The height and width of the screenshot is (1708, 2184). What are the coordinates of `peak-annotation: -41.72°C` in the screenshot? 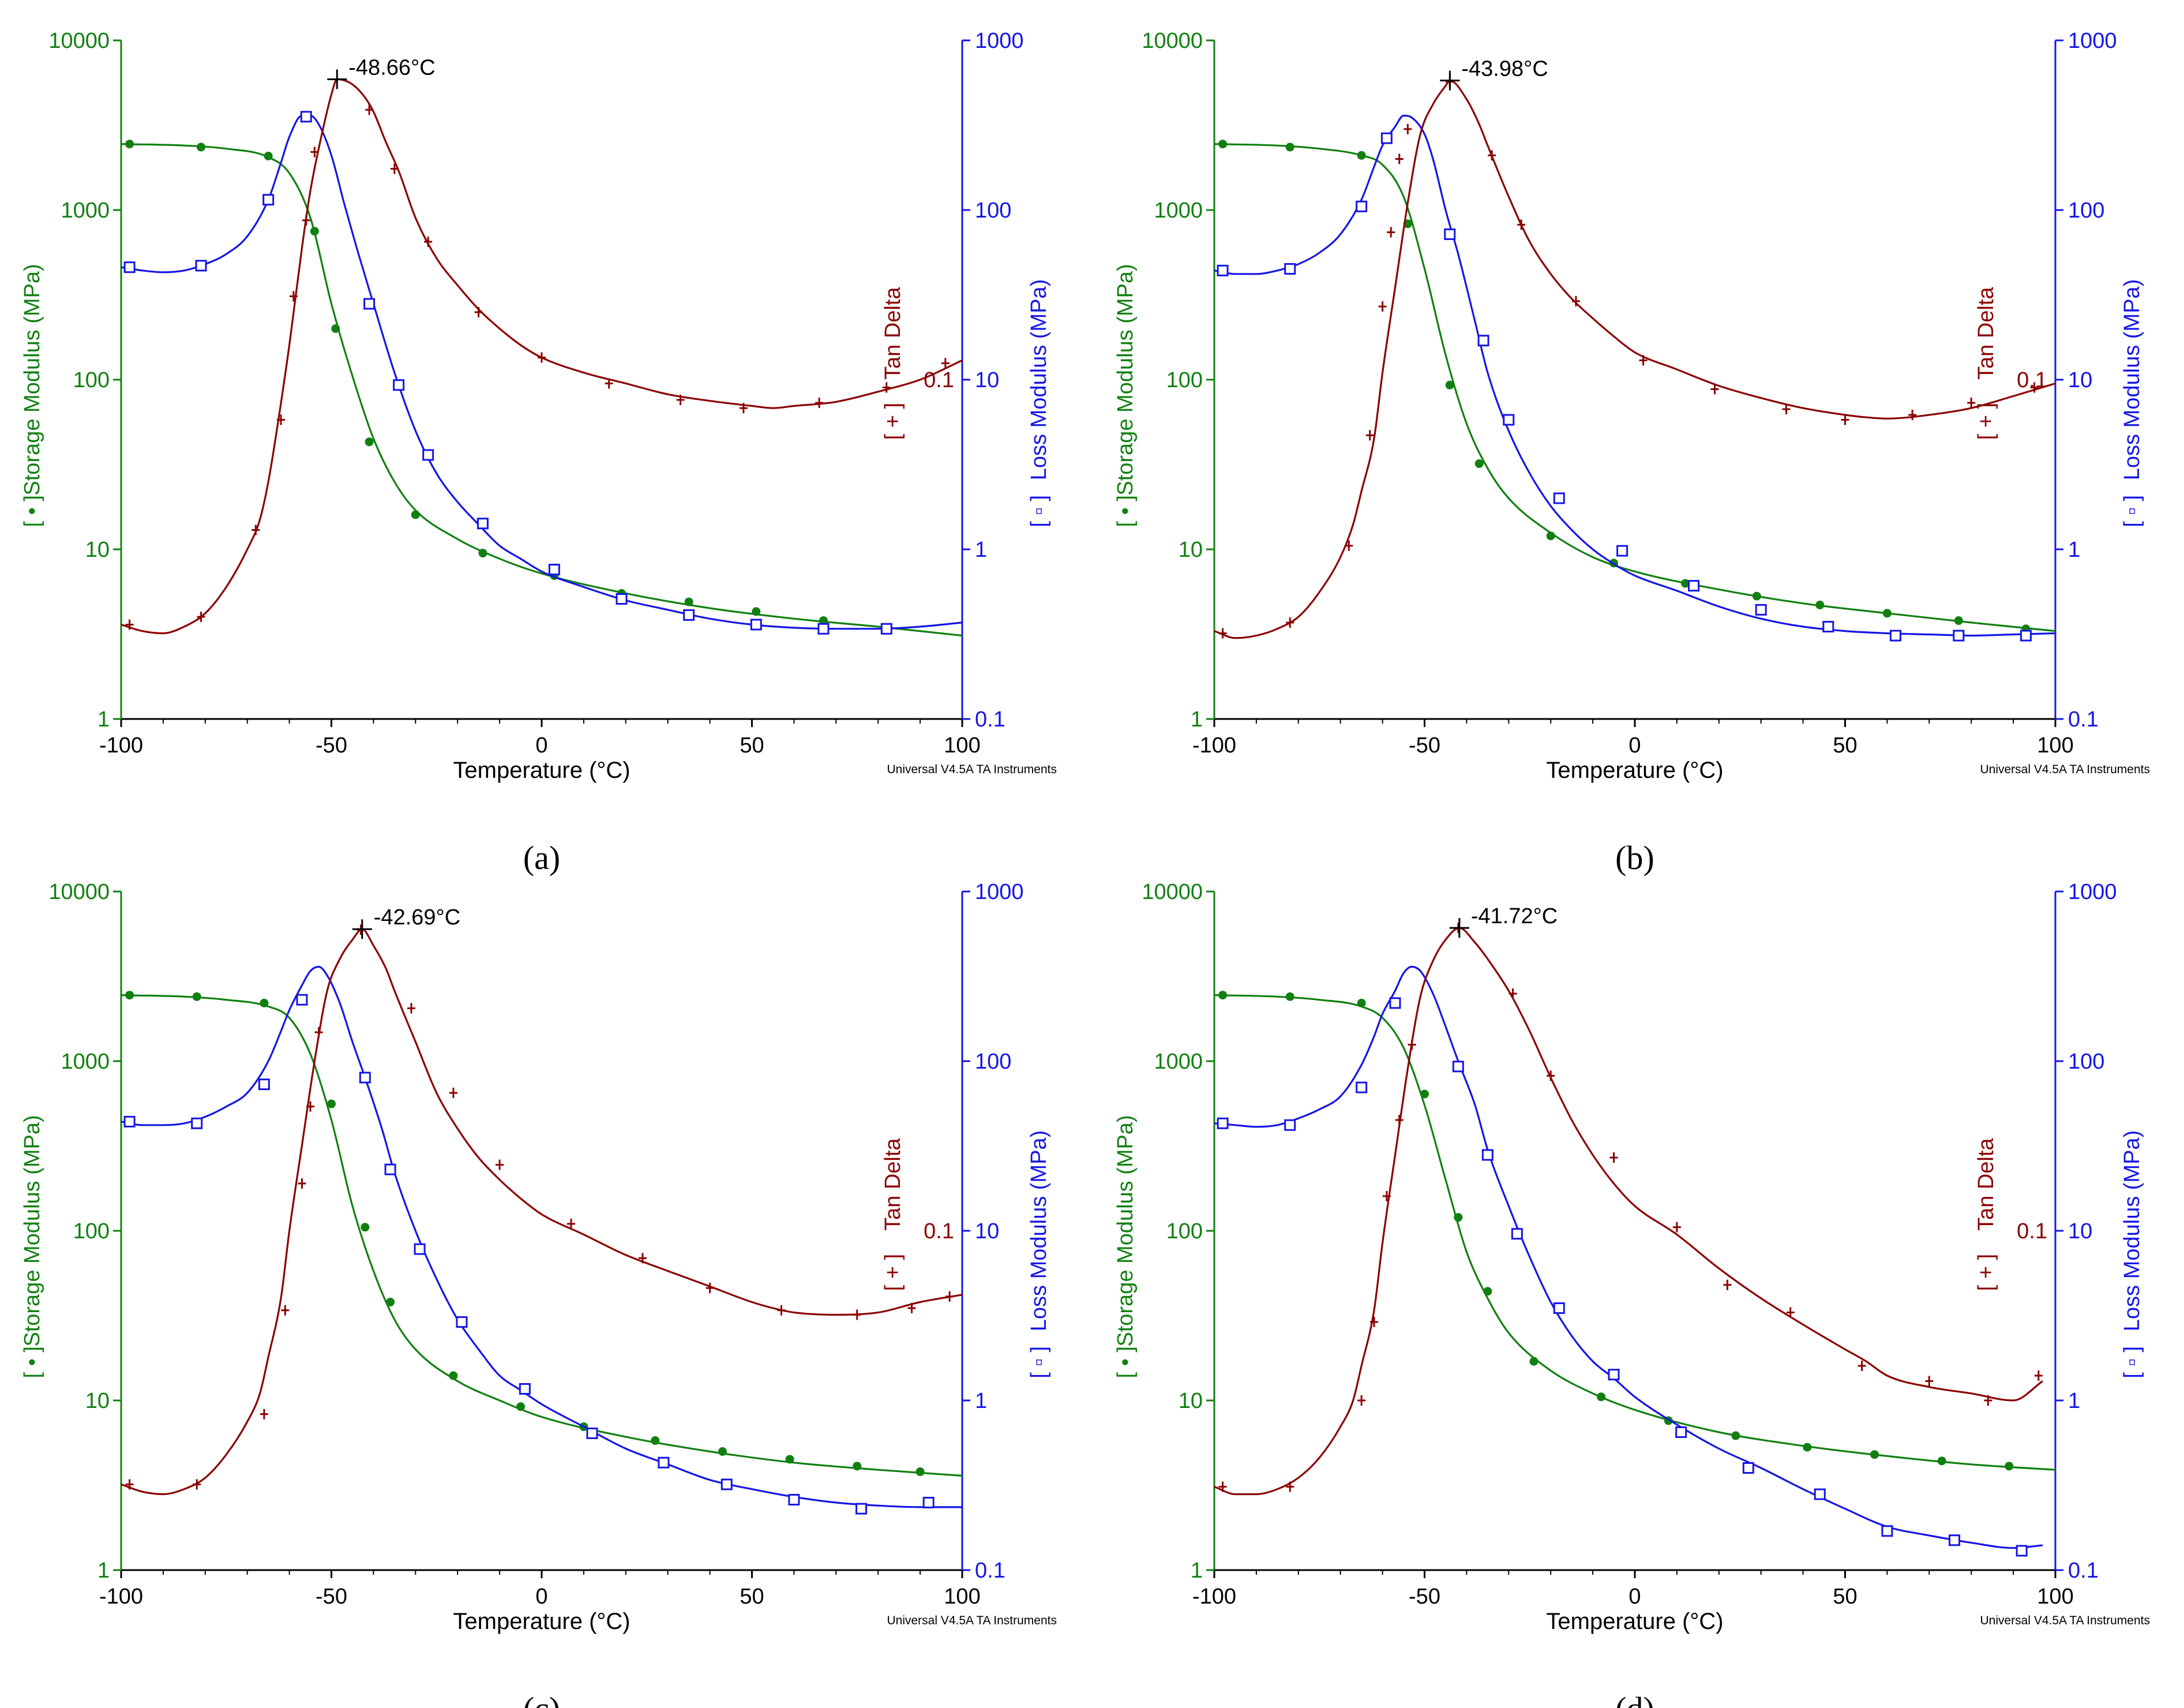 It's located at (1514, 916).